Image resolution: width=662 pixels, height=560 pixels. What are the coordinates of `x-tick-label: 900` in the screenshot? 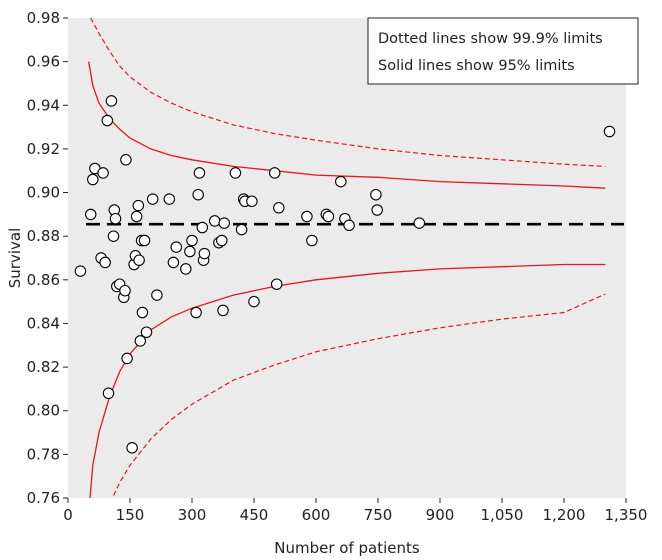 It's located at (440, 515).